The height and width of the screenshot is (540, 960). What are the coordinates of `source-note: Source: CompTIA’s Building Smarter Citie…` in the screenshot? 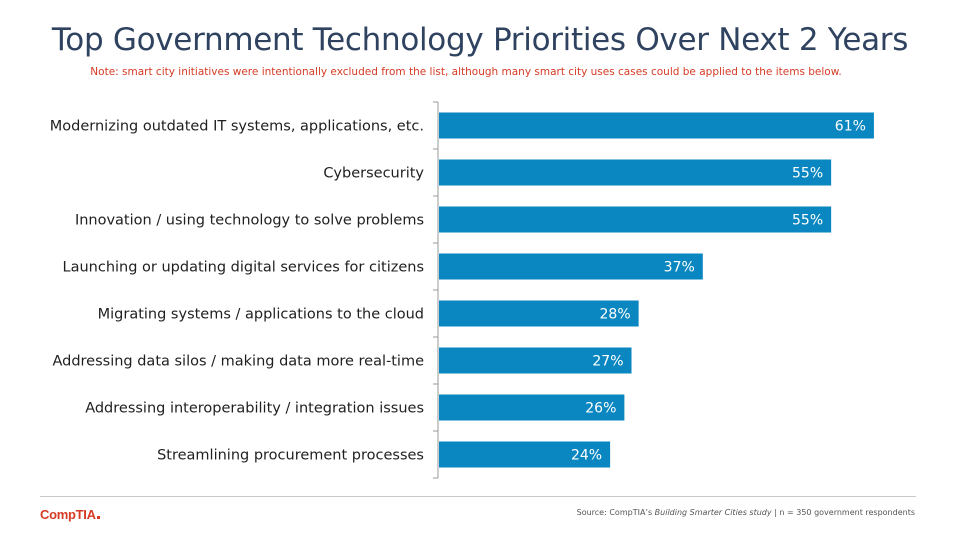 It's located at (746, 512).